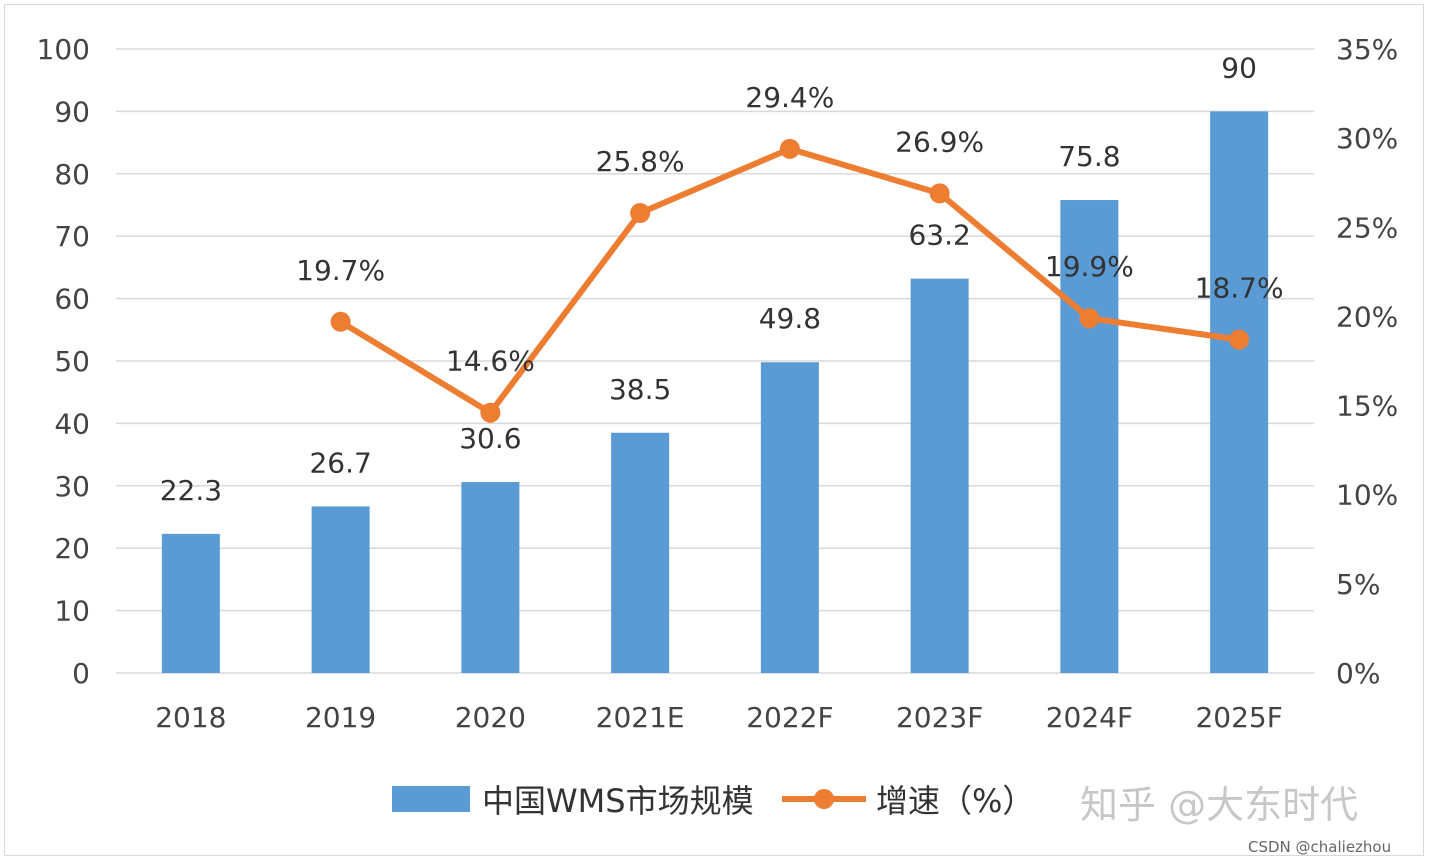 This screenshot has width=1430, height=864. What do you see at coordinates (431, 799) in the screenshot?
I see `legend-bar-swatch` at bounding box center [431, 799].